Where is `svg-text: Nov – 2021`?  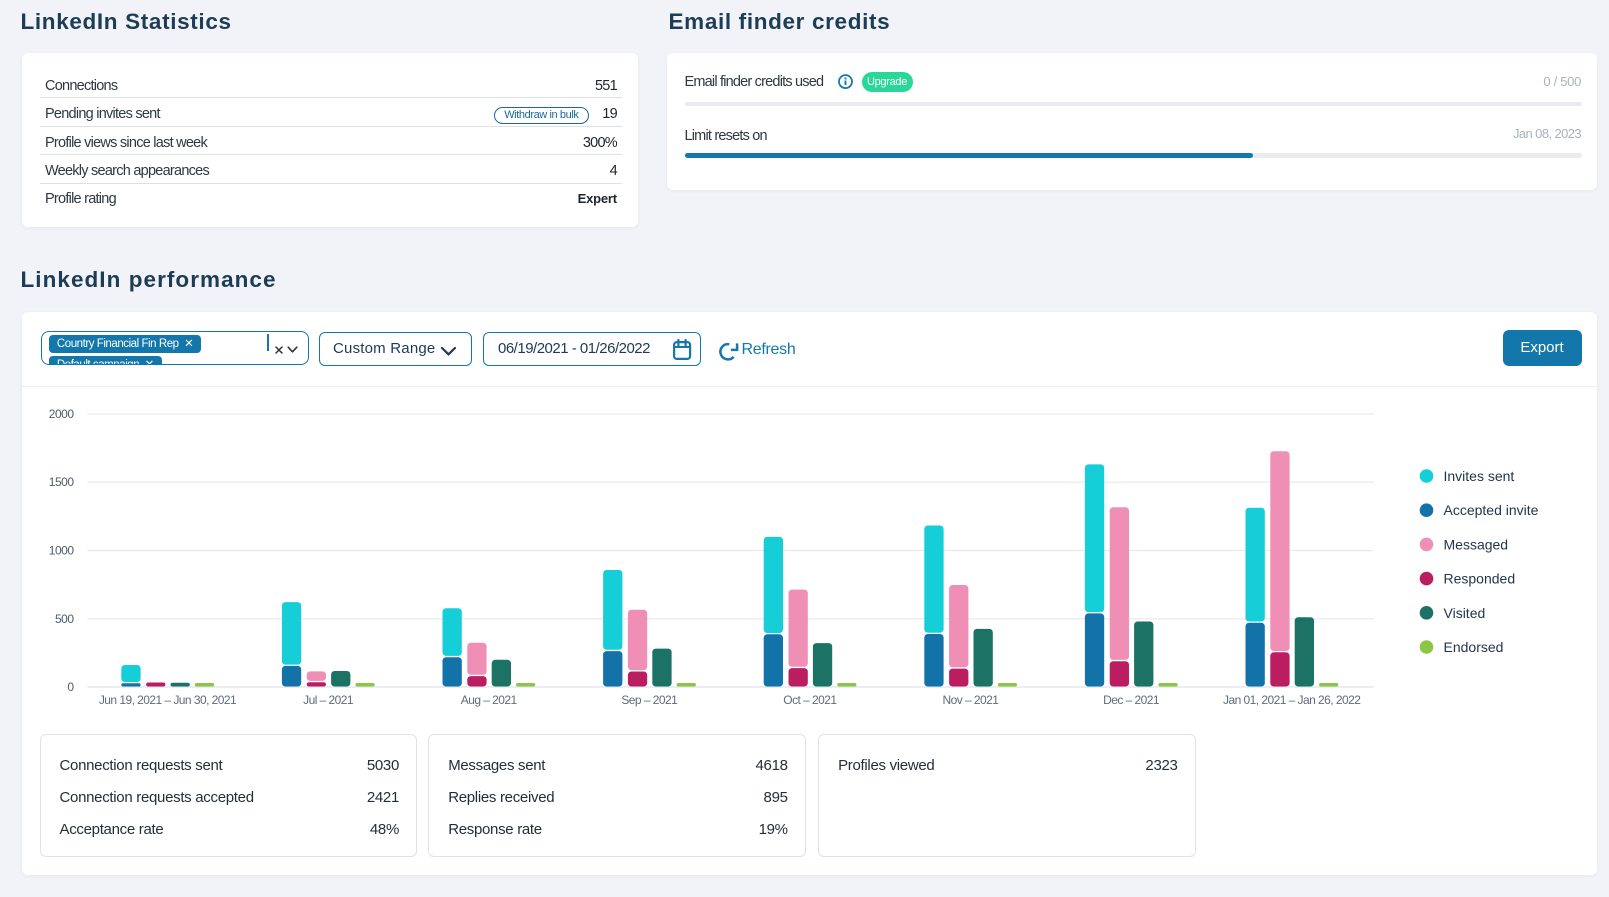 svg-text: Nov – 2021 is located at coordinates (970, 700).